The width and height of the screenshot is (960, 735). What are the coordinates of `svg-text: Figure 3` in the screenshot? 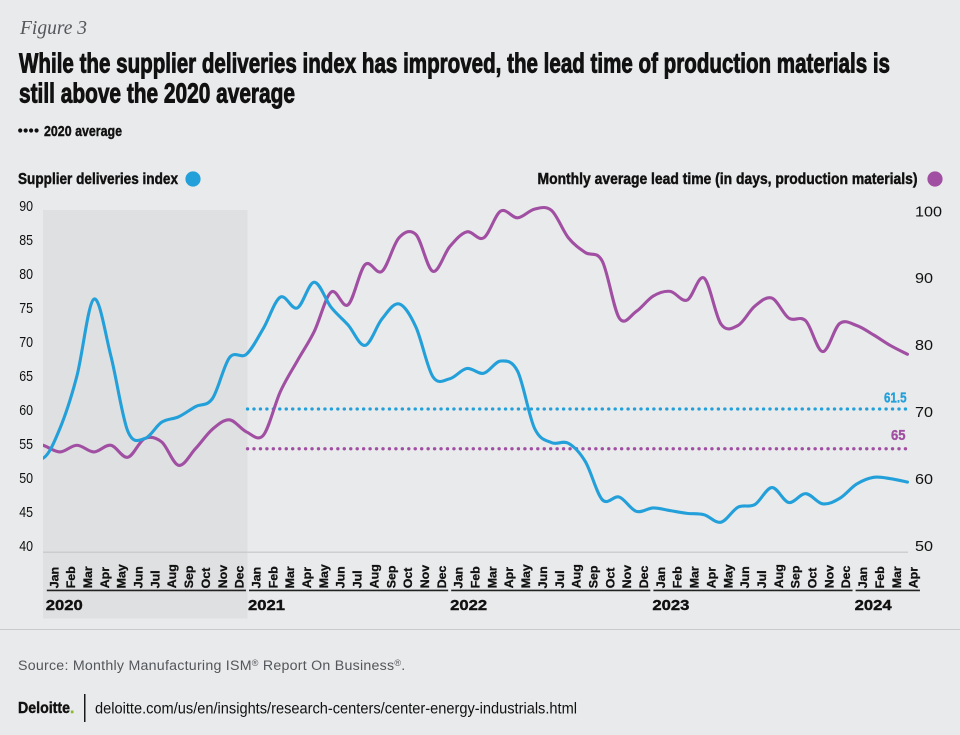 It's located at (53, 28).